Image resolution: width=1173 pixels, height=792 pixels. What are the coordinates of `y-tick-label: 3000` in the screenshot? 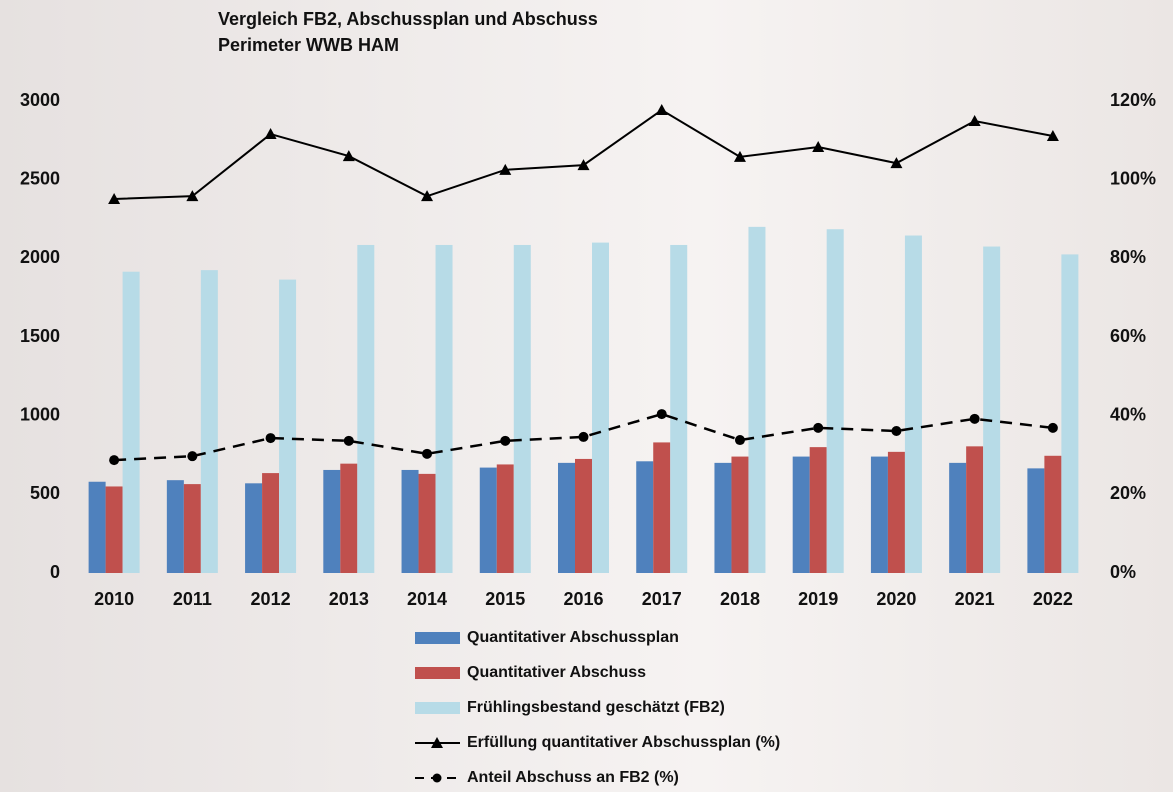 It's located at (40, 100).